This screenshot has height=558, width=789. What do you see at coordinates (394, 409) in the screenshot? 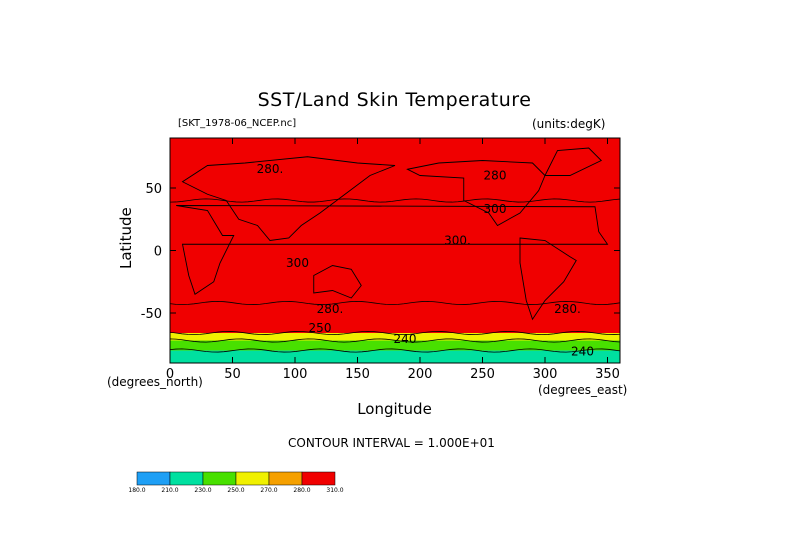
I see `x-axis-label: Longitude` at bounding box center [394, 409].